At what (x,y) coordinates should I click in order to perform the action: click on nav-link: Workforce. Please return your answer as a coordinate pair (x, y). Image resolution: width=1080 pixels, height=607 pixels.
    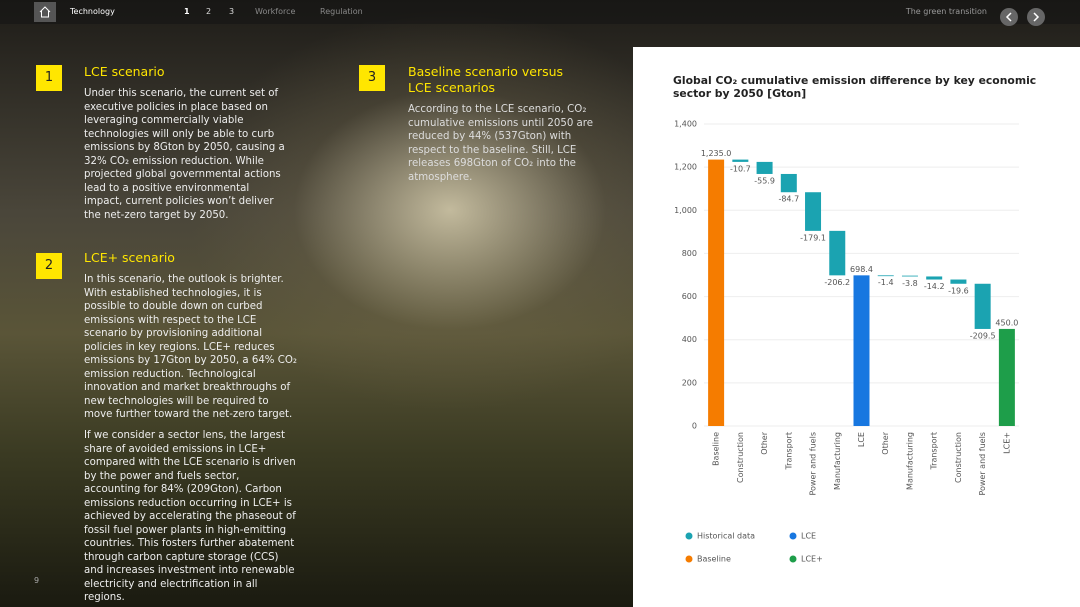
    Looking at the image, I should click on (275, 11).